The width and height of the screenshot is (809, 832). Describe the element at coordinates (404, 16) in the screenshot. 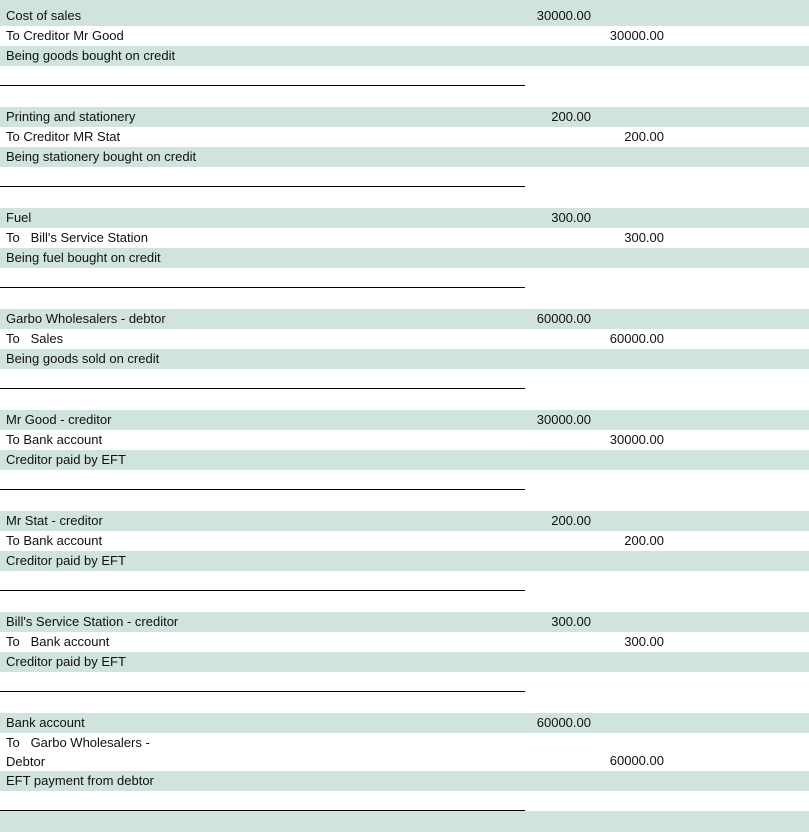

I see `debit-row: Cost of sales 30000.00` at that location.